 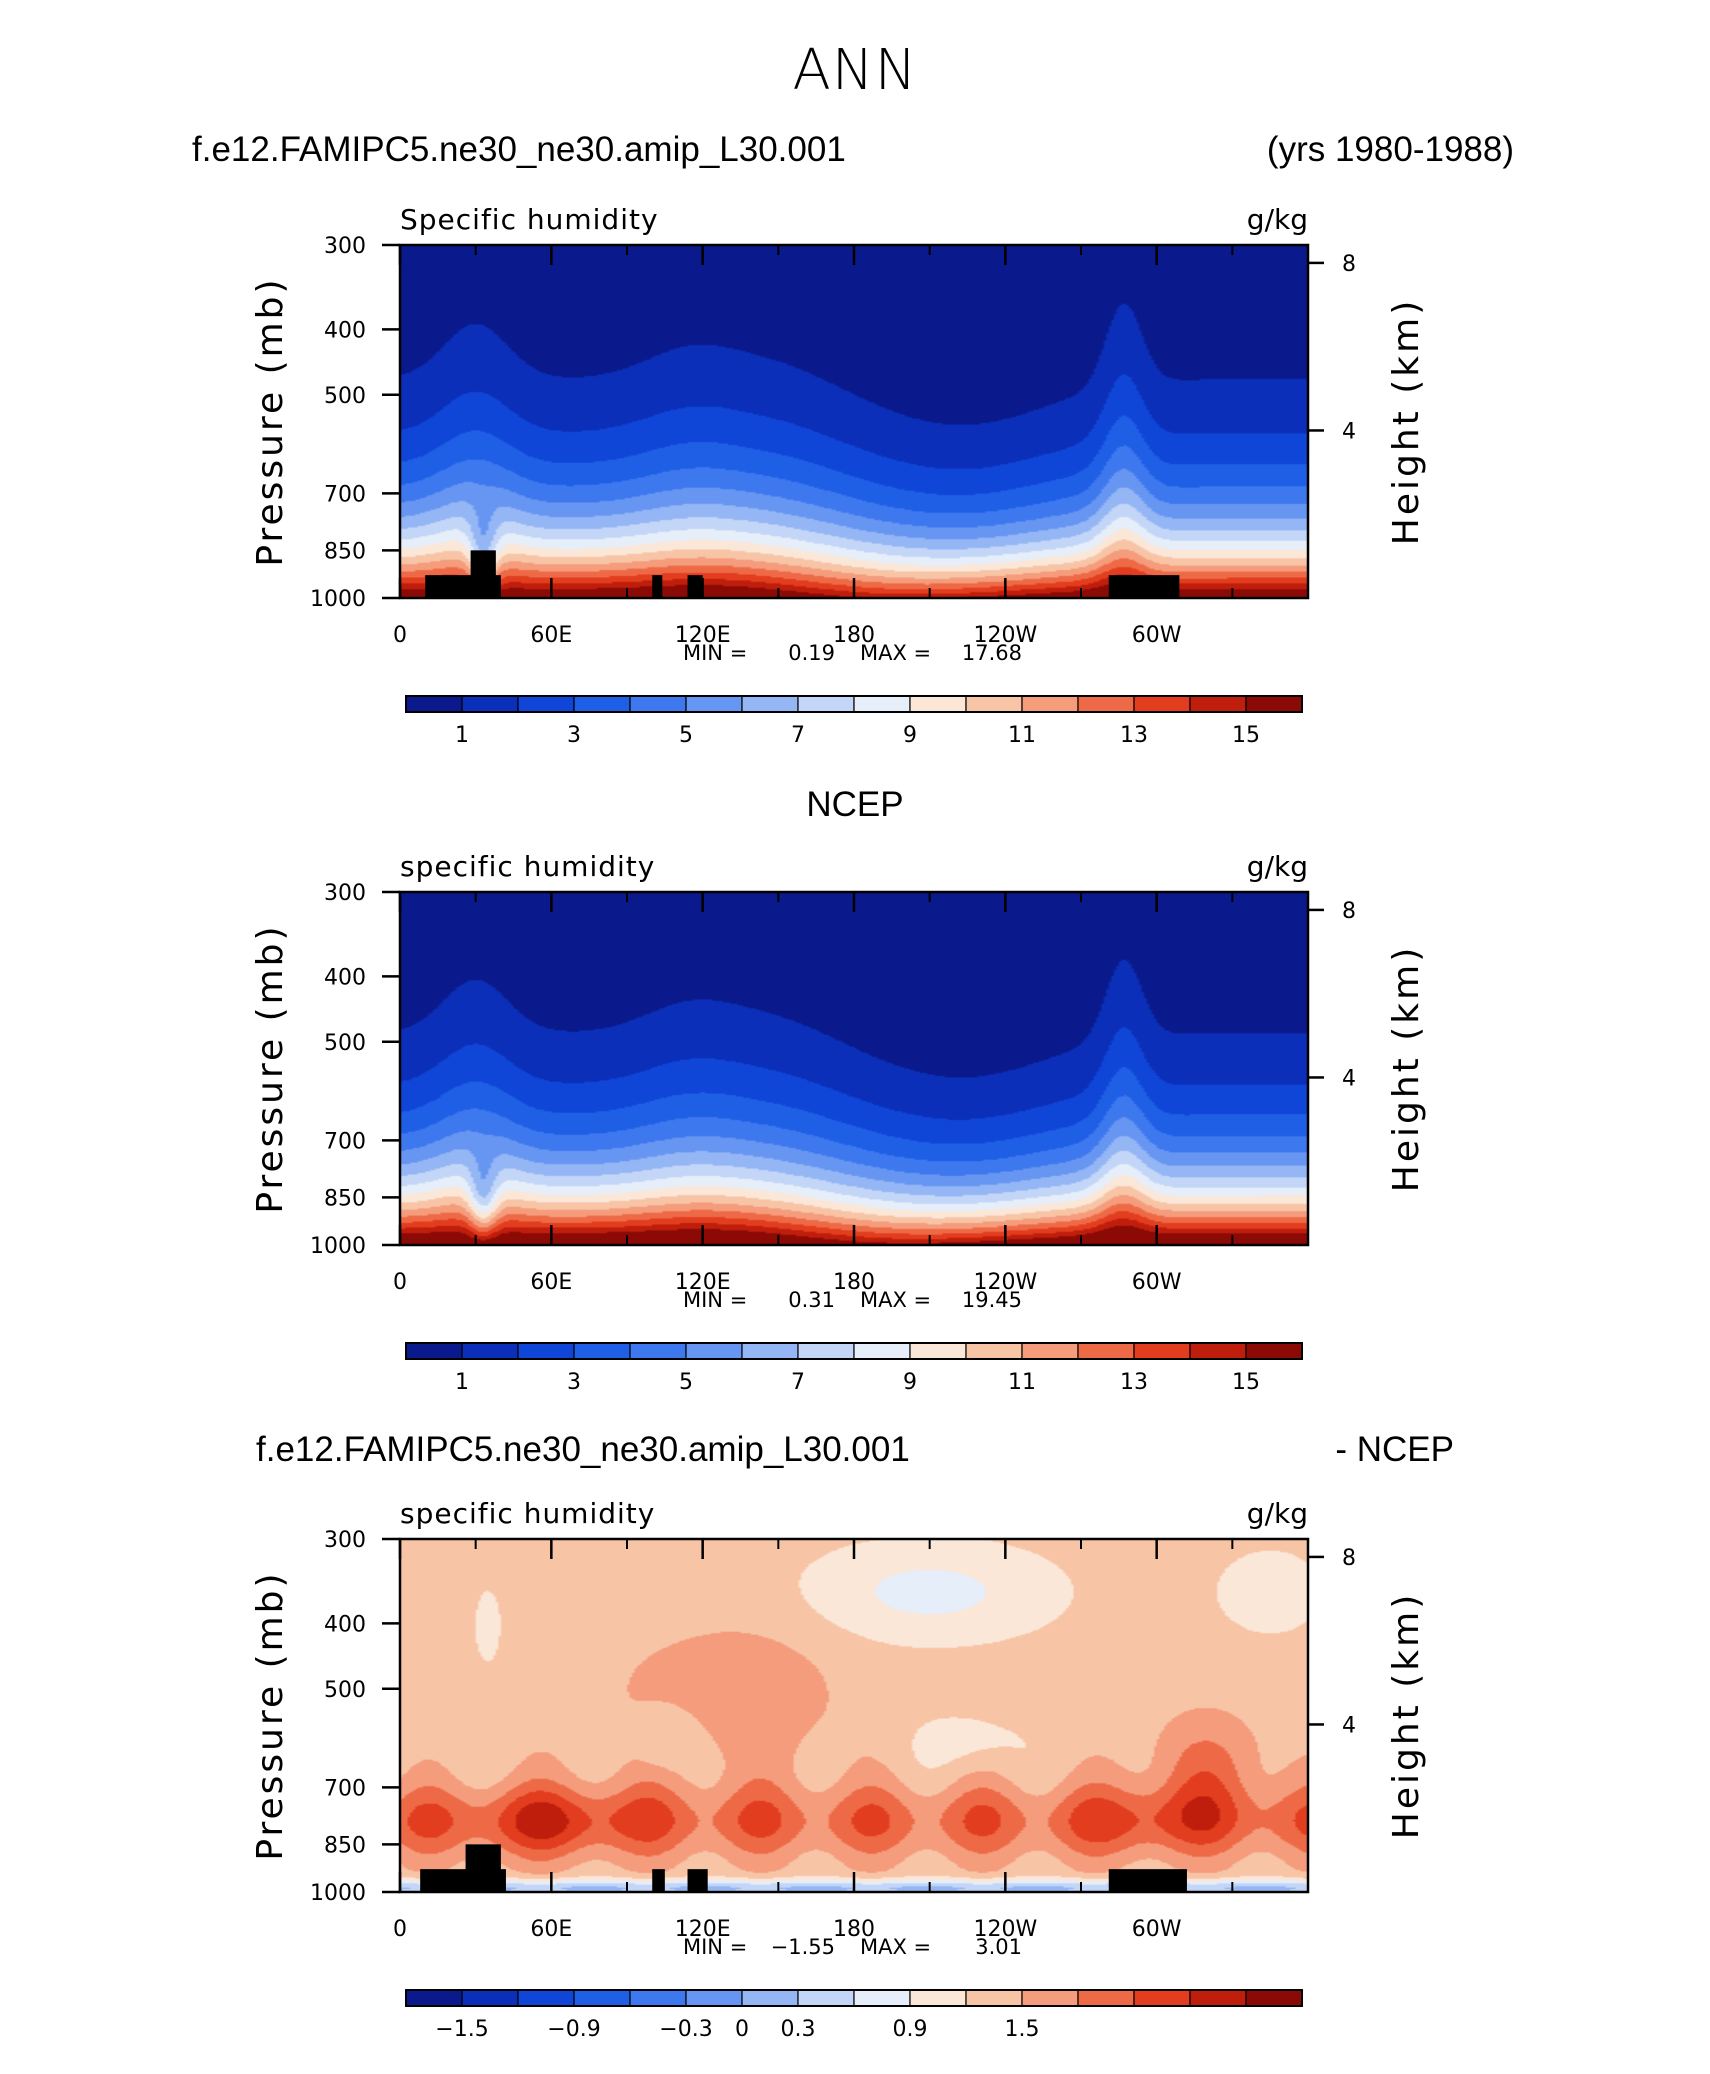 What do you see at coordinates (992, 1300) in the screenshot?
I see `max-value: 19.45` at bounding box center [992, 1300].